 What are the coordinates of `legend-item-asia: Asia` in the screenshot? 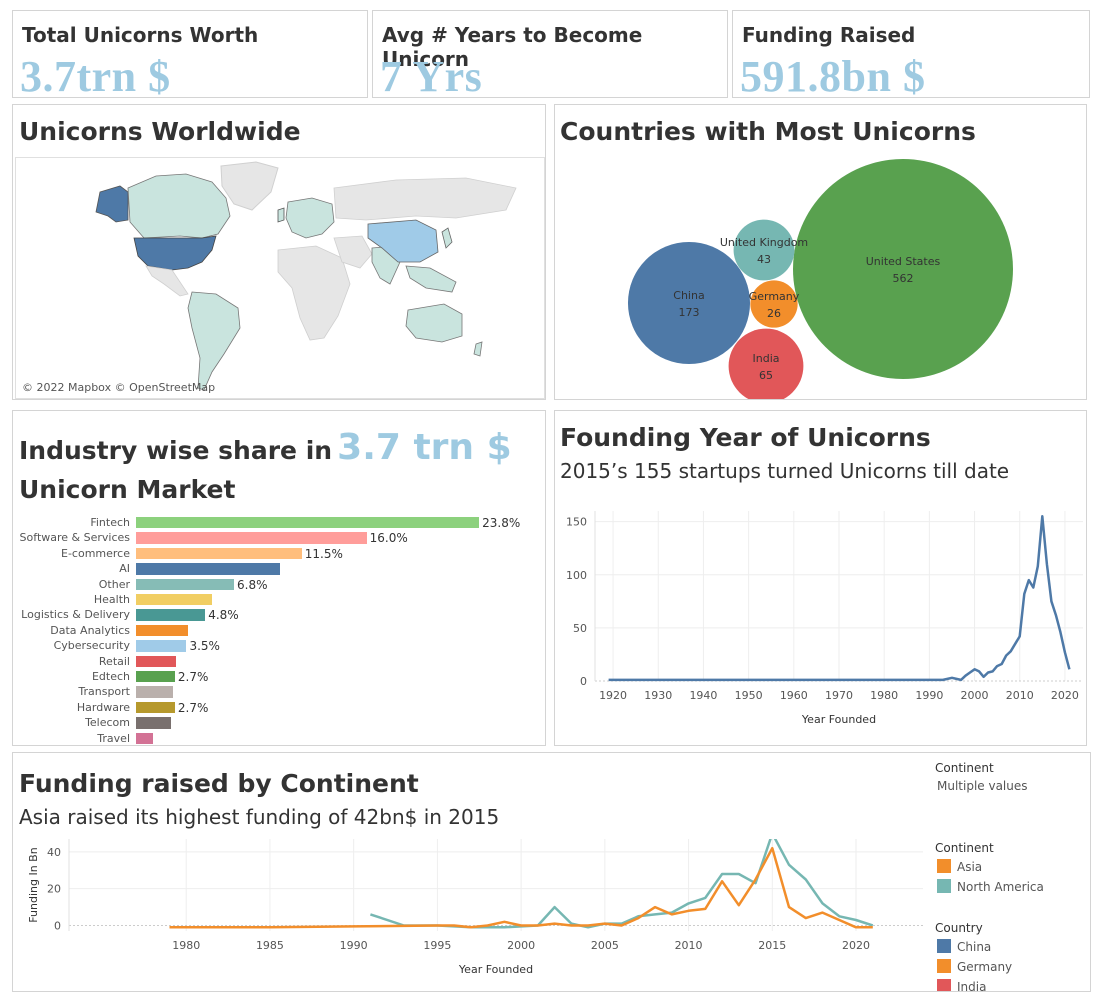 It's located at (959, 866).